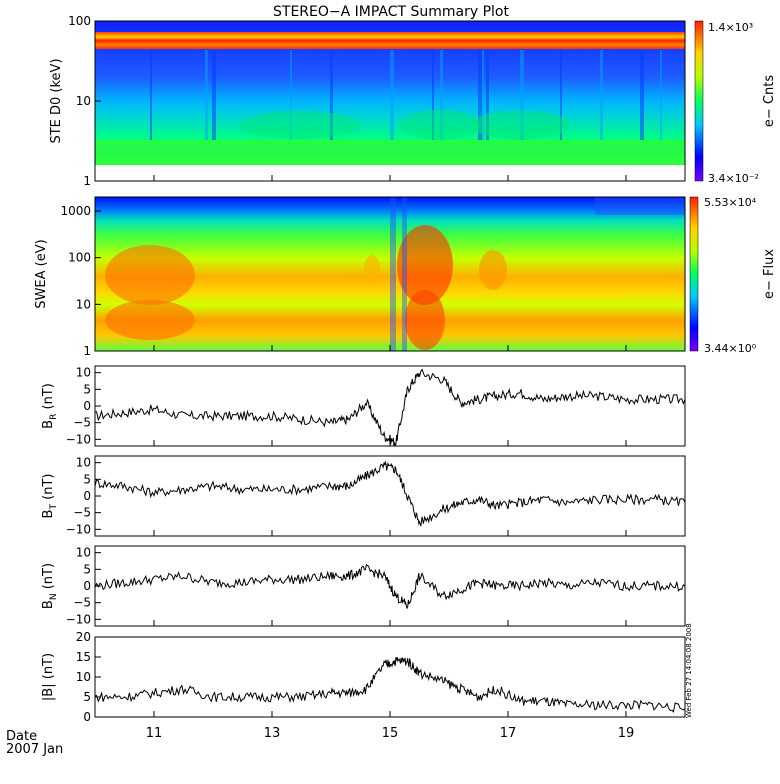 The width and height of the screenshot is (780, 784). Describe the element at coordinates (87, 181) in the screenshot. I see `ste-y-tick-label: 1` at that location.